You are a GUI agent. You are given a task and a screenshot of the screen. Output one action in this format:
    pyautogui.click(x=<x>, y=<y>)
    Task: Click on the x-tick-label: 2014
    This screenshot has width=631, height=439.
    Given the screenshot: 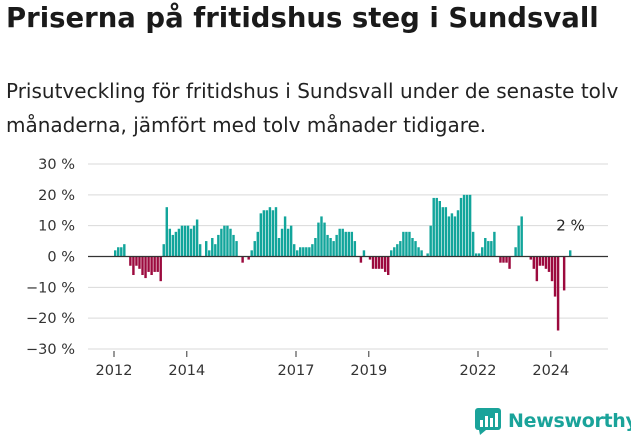 What is the action you would take?
    pyautogui.click(x=186, y=371)
    